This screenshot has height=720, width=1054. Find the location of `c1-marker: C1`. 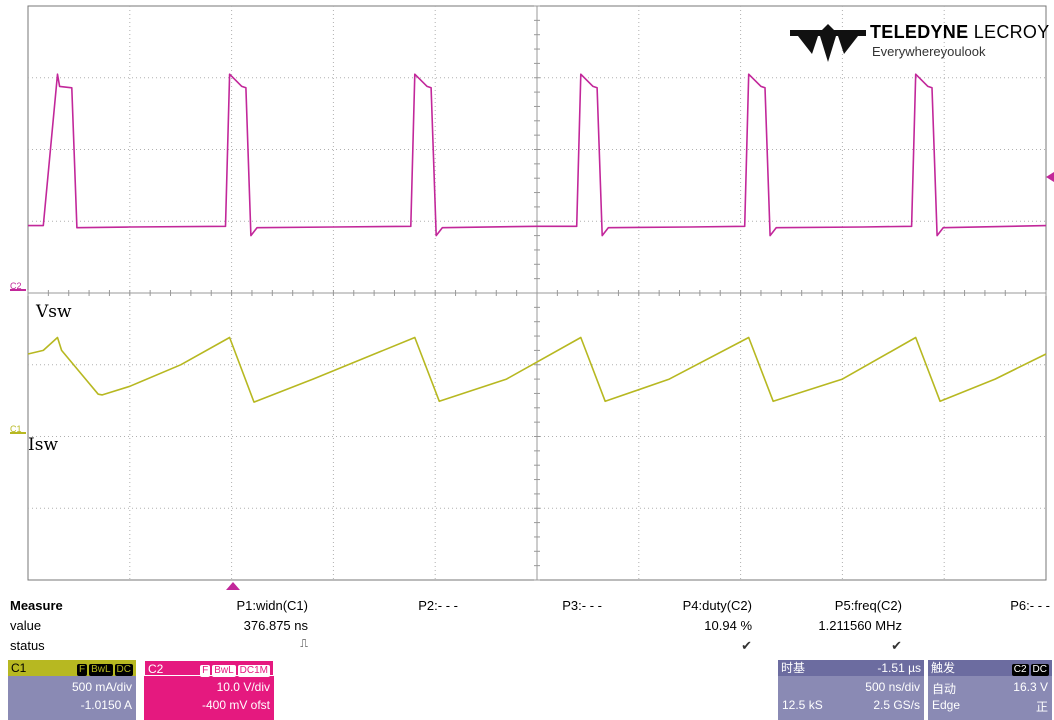

c1-marker: C1 is located at coordinates (16, 429).